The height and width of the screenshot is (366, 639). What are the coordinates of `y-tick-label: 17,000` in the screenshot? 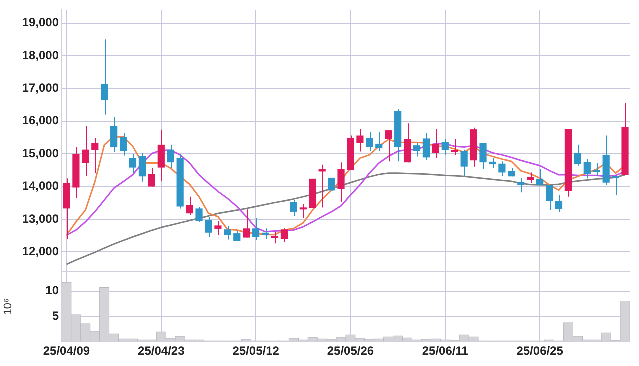 It's located at (41, 87).